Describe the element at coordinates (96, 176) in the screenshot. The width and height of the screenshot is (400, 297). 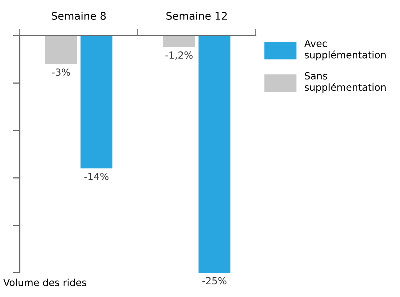
I see `data-label: -14%` at that location.